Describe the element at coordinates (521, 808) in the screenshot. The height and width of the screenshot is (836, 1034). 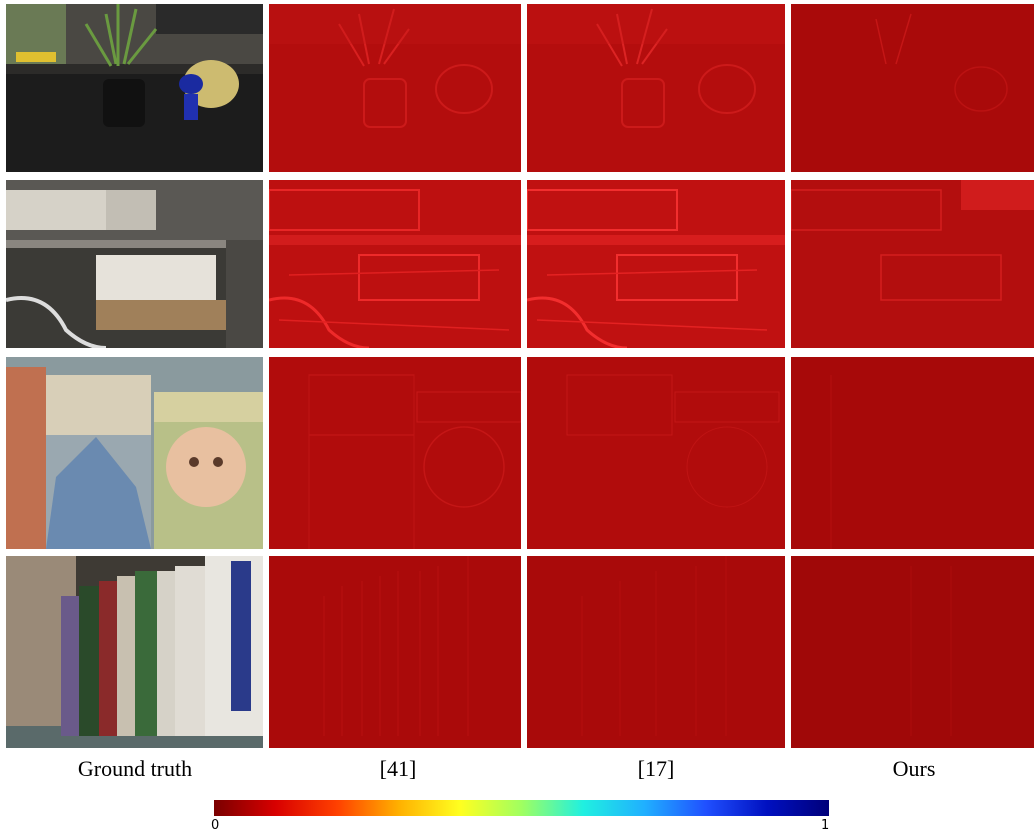
I see `error-colorbar` at that location.